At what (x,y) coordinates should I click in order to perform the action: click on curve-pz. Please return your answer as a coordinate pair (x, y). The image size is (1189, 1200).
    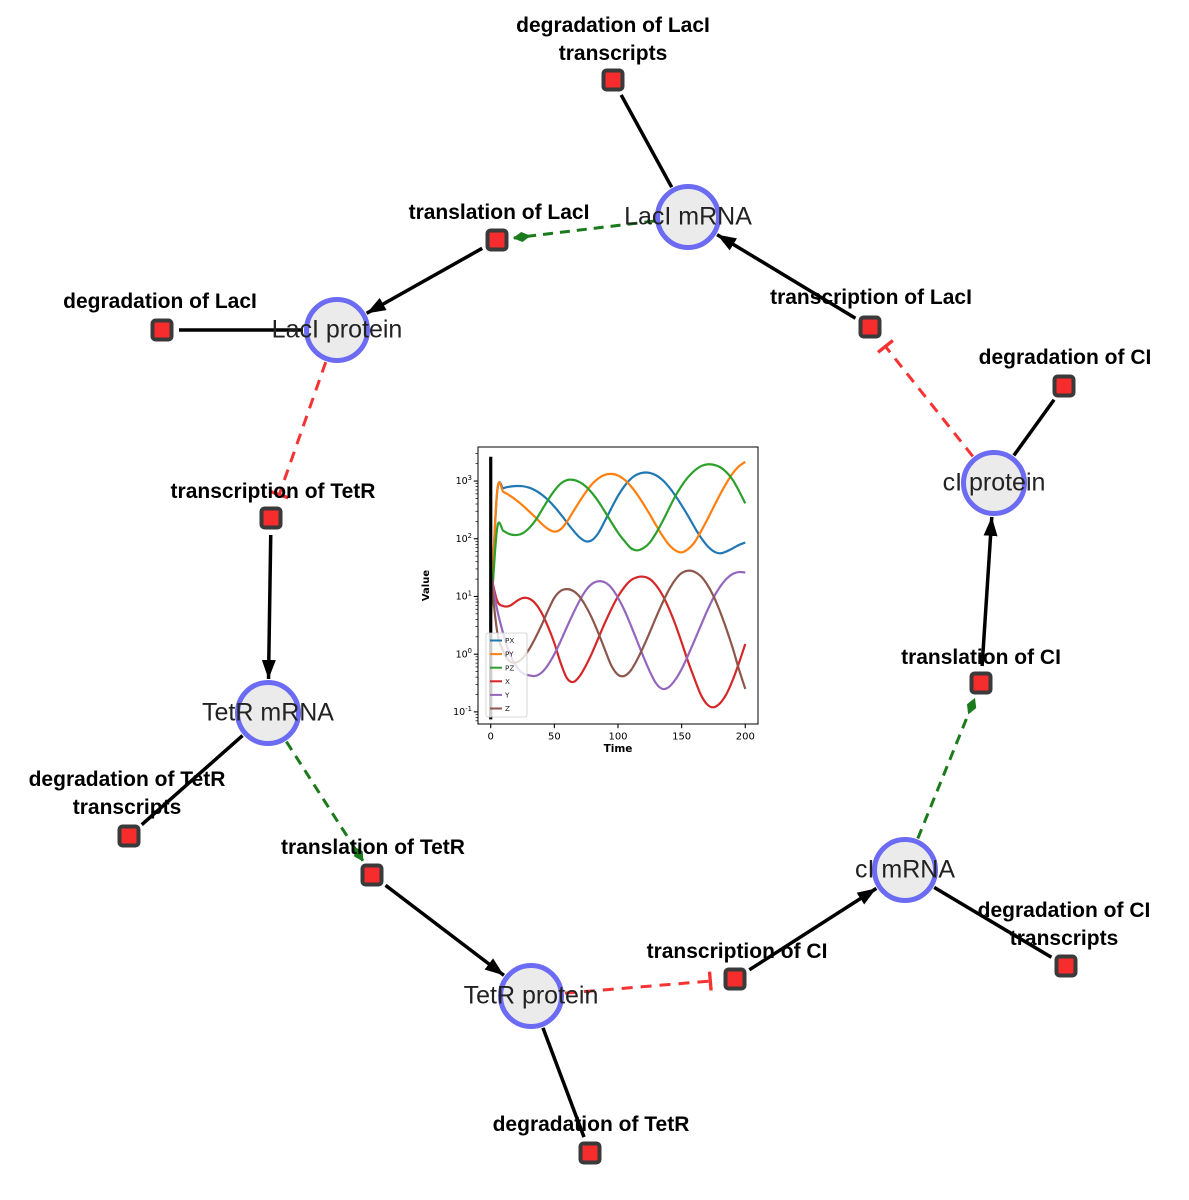
    Looking at the image, I should click on (618, 541).